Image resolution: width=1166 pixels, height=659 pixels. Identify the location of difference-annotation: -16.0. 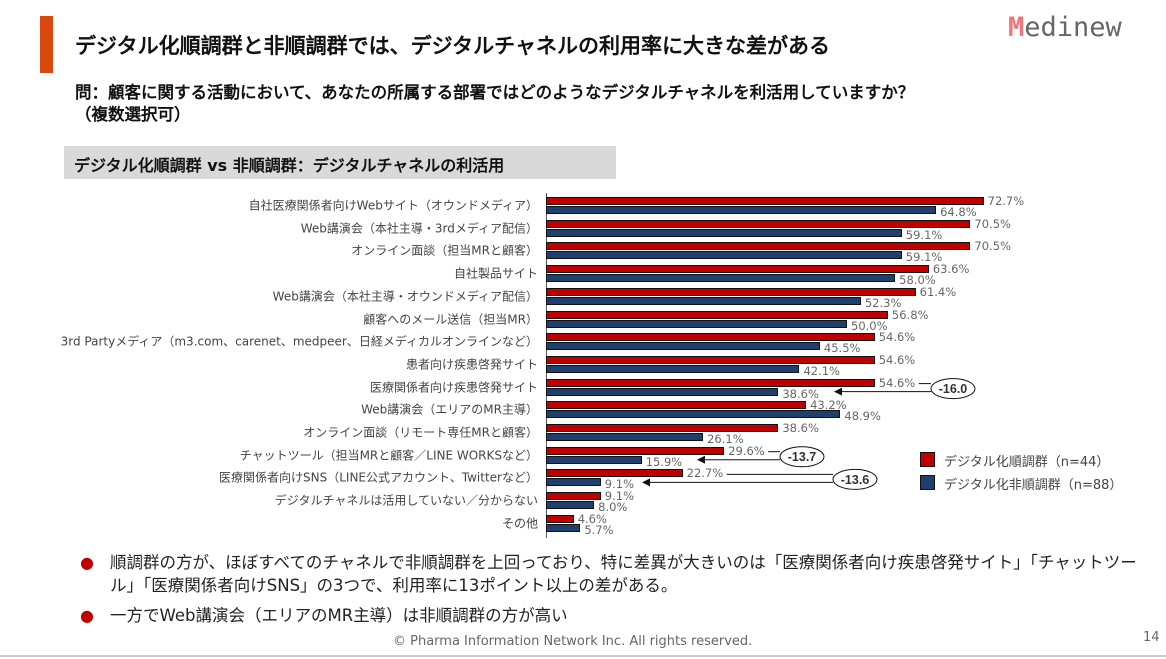
(905, 389).